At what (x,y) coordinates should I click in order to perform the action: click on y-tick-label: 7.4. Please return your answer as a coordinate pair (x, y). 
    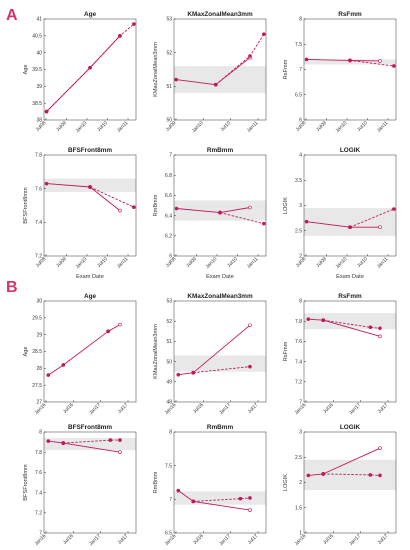
    Looking at the image, I should click on (298, 362).